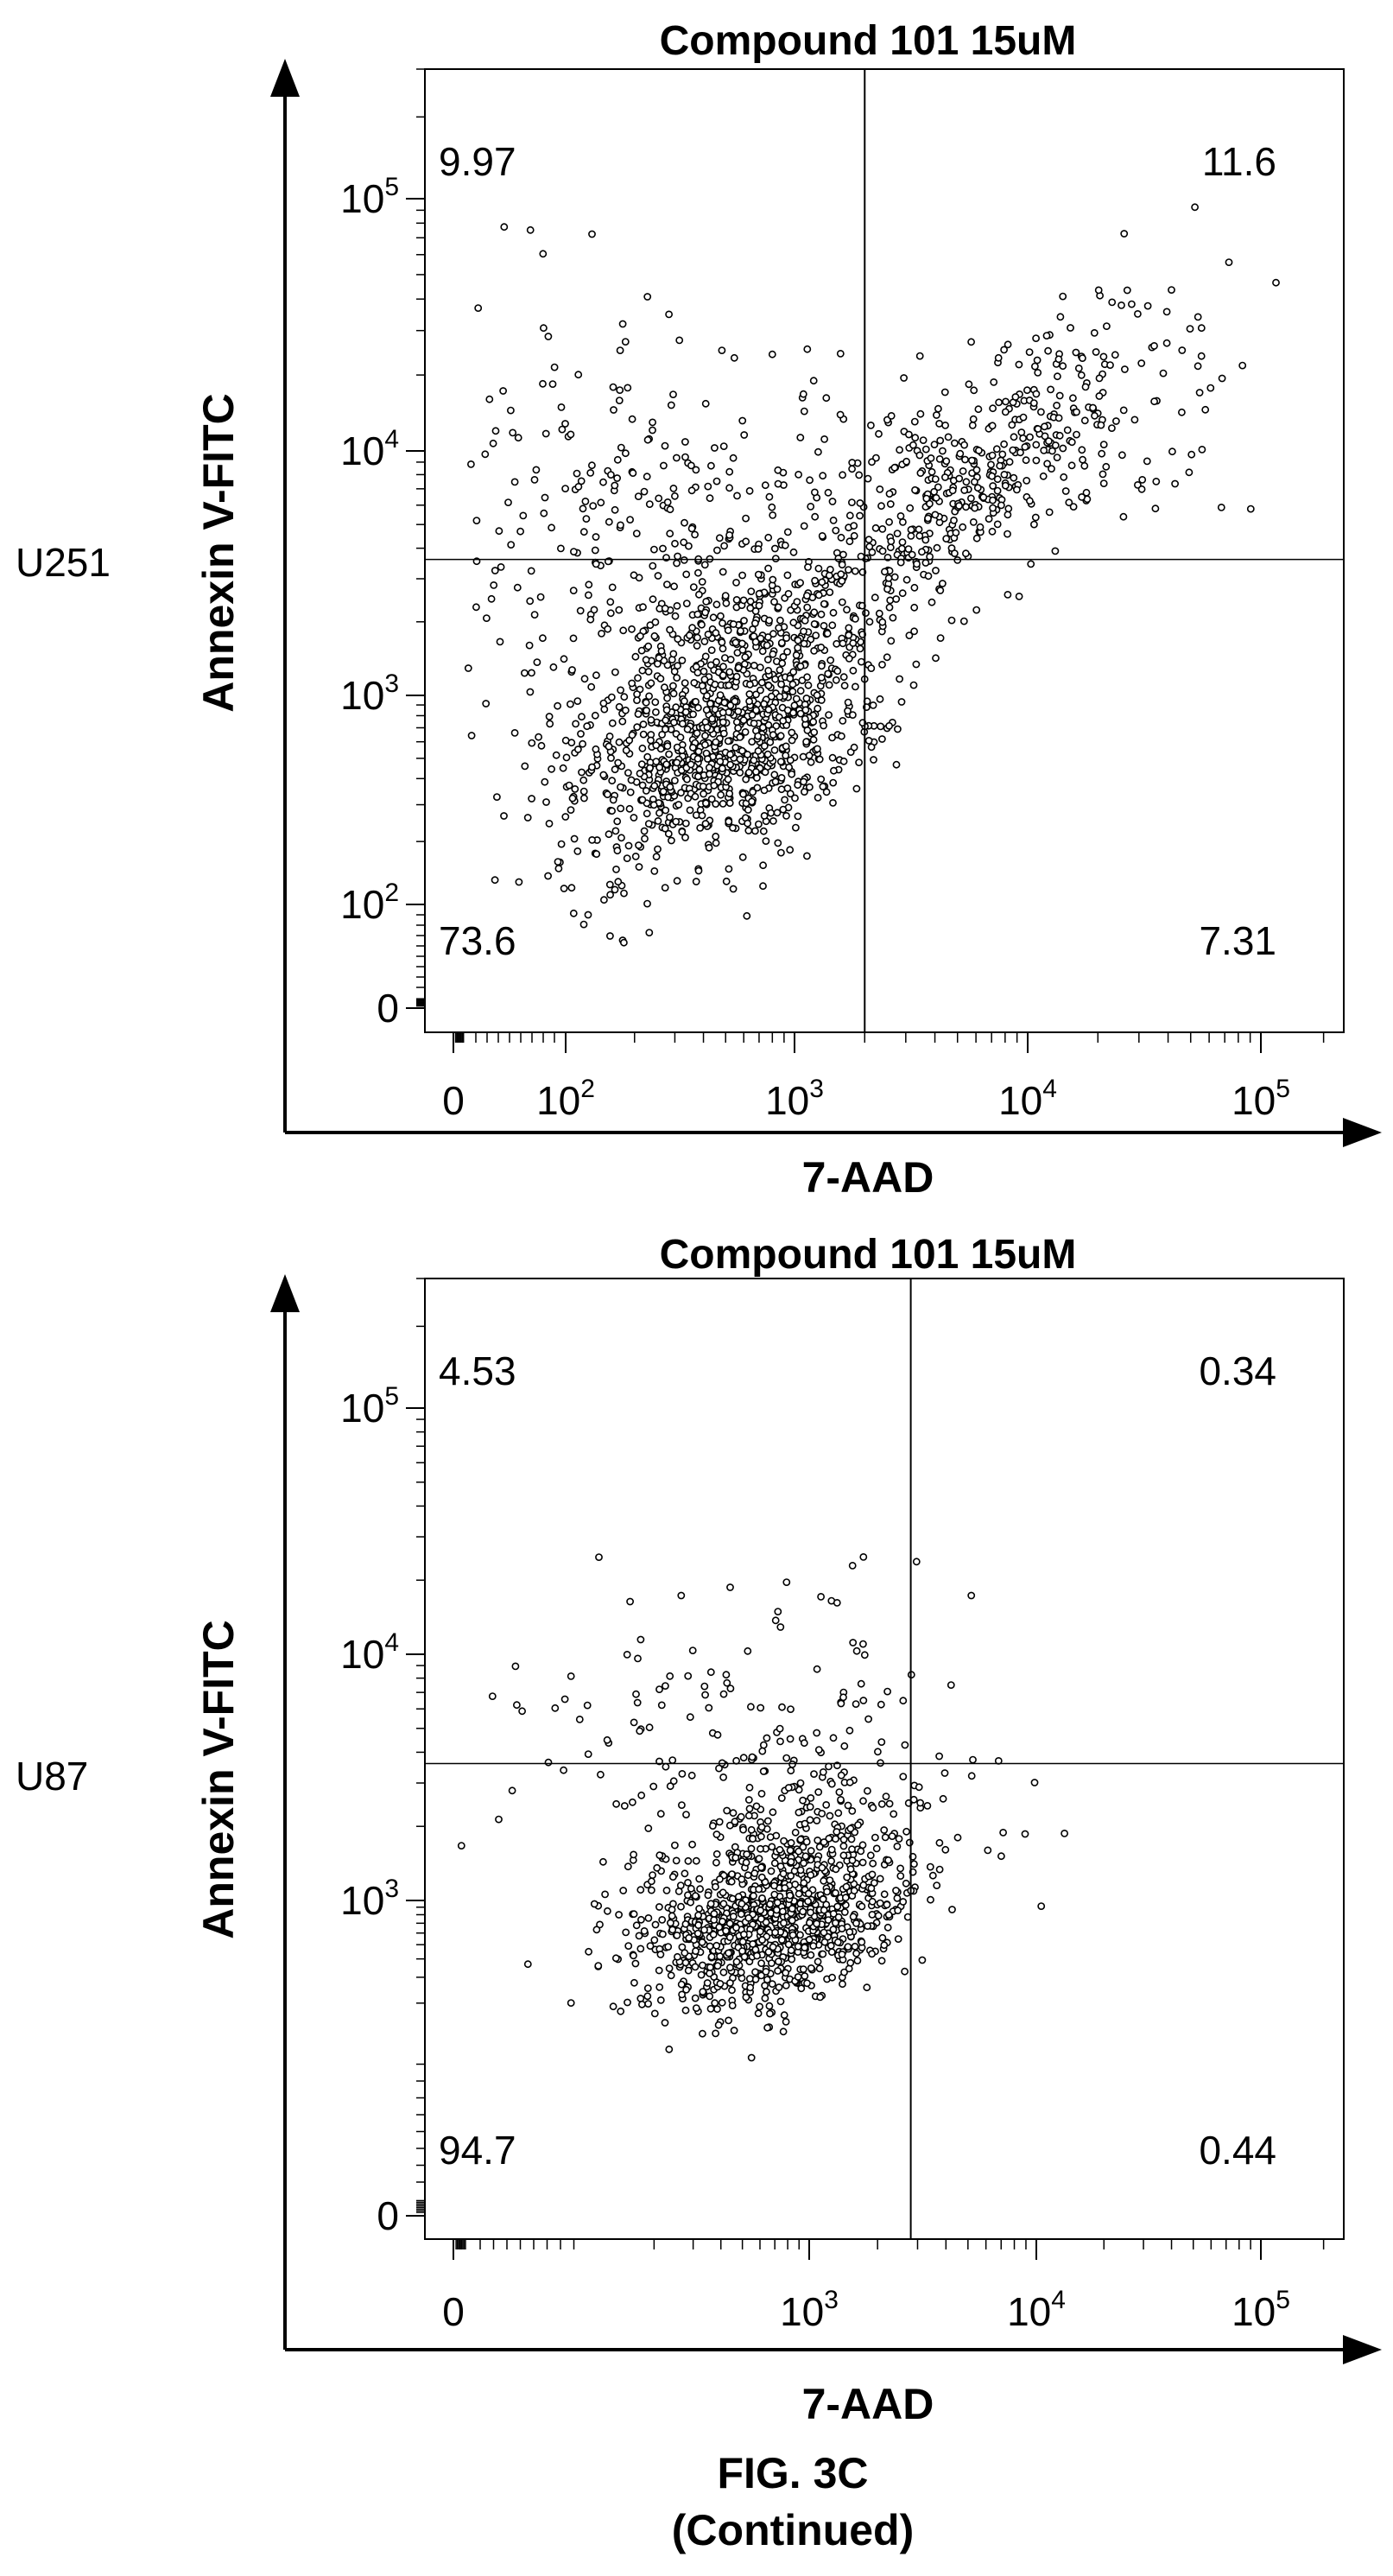 This screenshot has height=2576, width=1393. What do you see at coordinates (218, 552) in the screenshot?
I see `y-axis-label: Annexin V-FITC` at bounding box center [218, 552].